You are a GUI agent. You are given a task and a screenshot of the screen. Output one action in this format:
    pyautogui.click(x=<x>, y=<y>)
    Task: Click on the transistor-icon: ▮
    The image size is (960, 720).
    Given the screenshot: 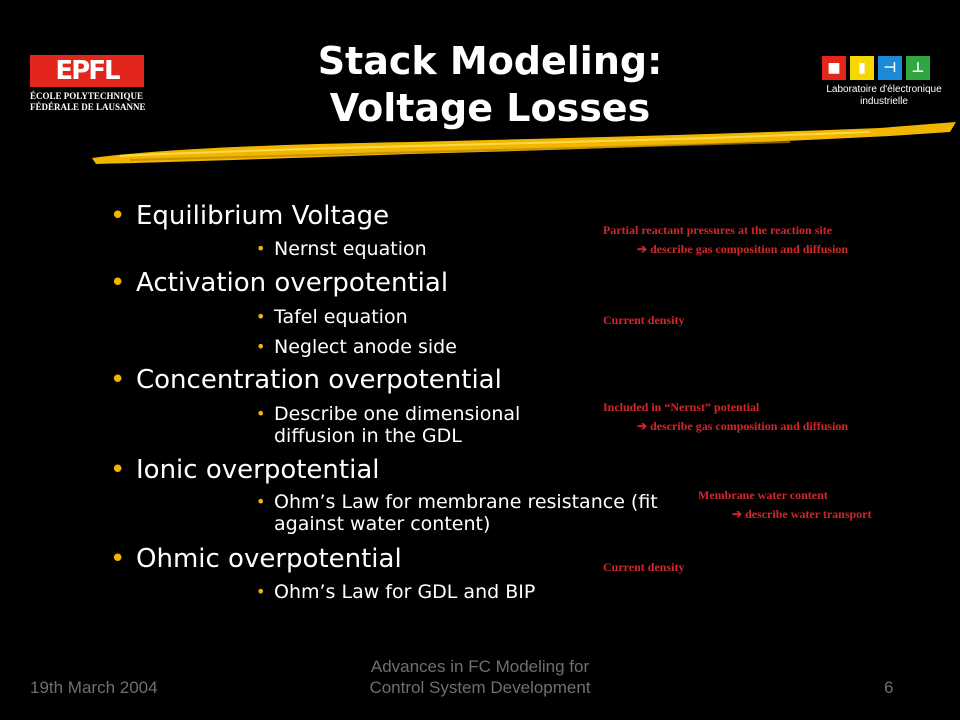 What is the action you would take?
    pyautogui.click(x=862, y=68)
    